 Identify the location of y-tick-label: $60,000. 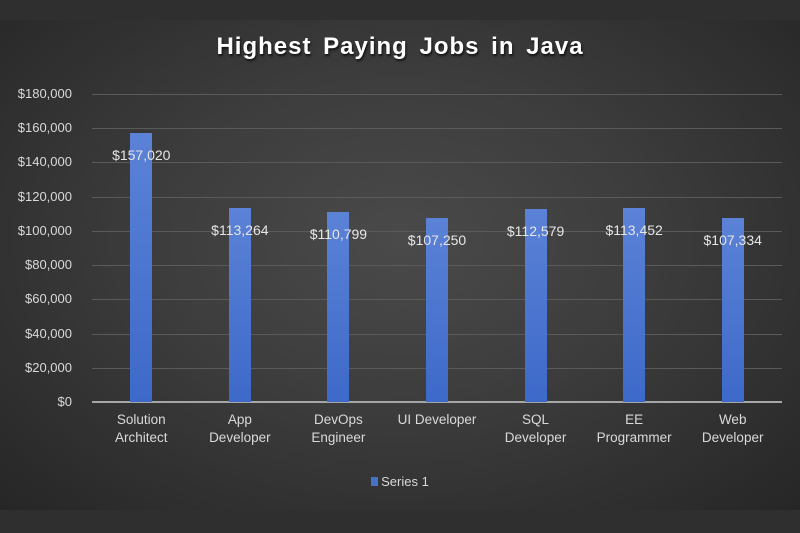
(48, 299).